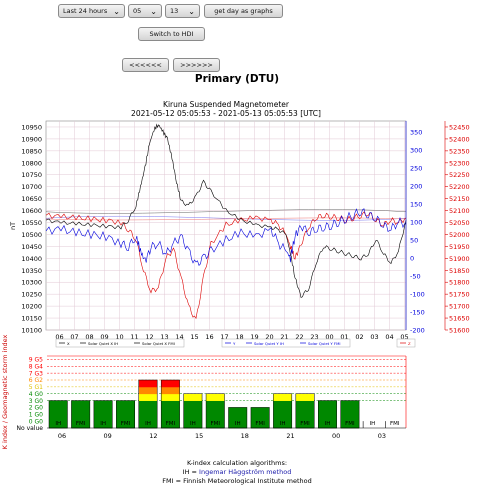 The width and height of the screenshot is (480, 487). I want to click on x-tick-label: 04, so click(389, 337).